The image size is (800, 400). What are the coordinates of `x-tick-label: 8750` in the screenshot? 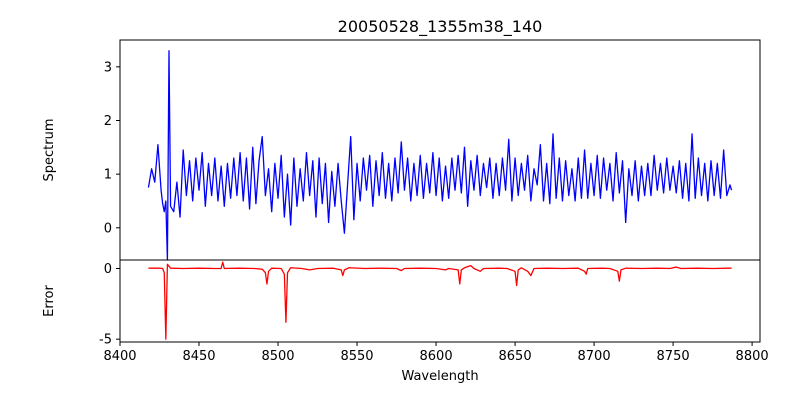 It's located at (673, 356).